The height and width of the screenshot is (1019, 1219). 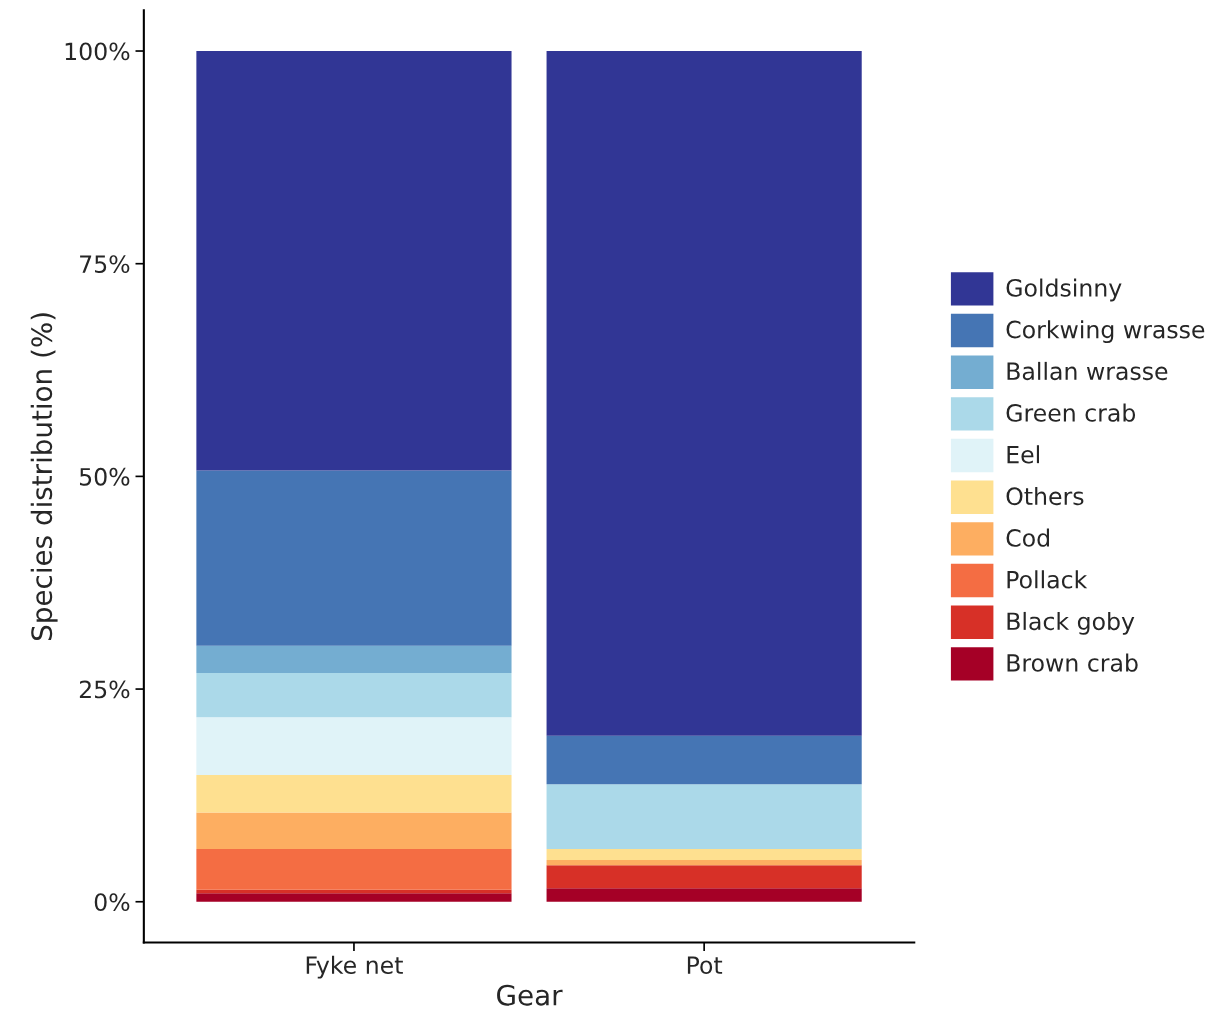 I want to click on y-tick-label: 75%, so click(x=105, y=264).